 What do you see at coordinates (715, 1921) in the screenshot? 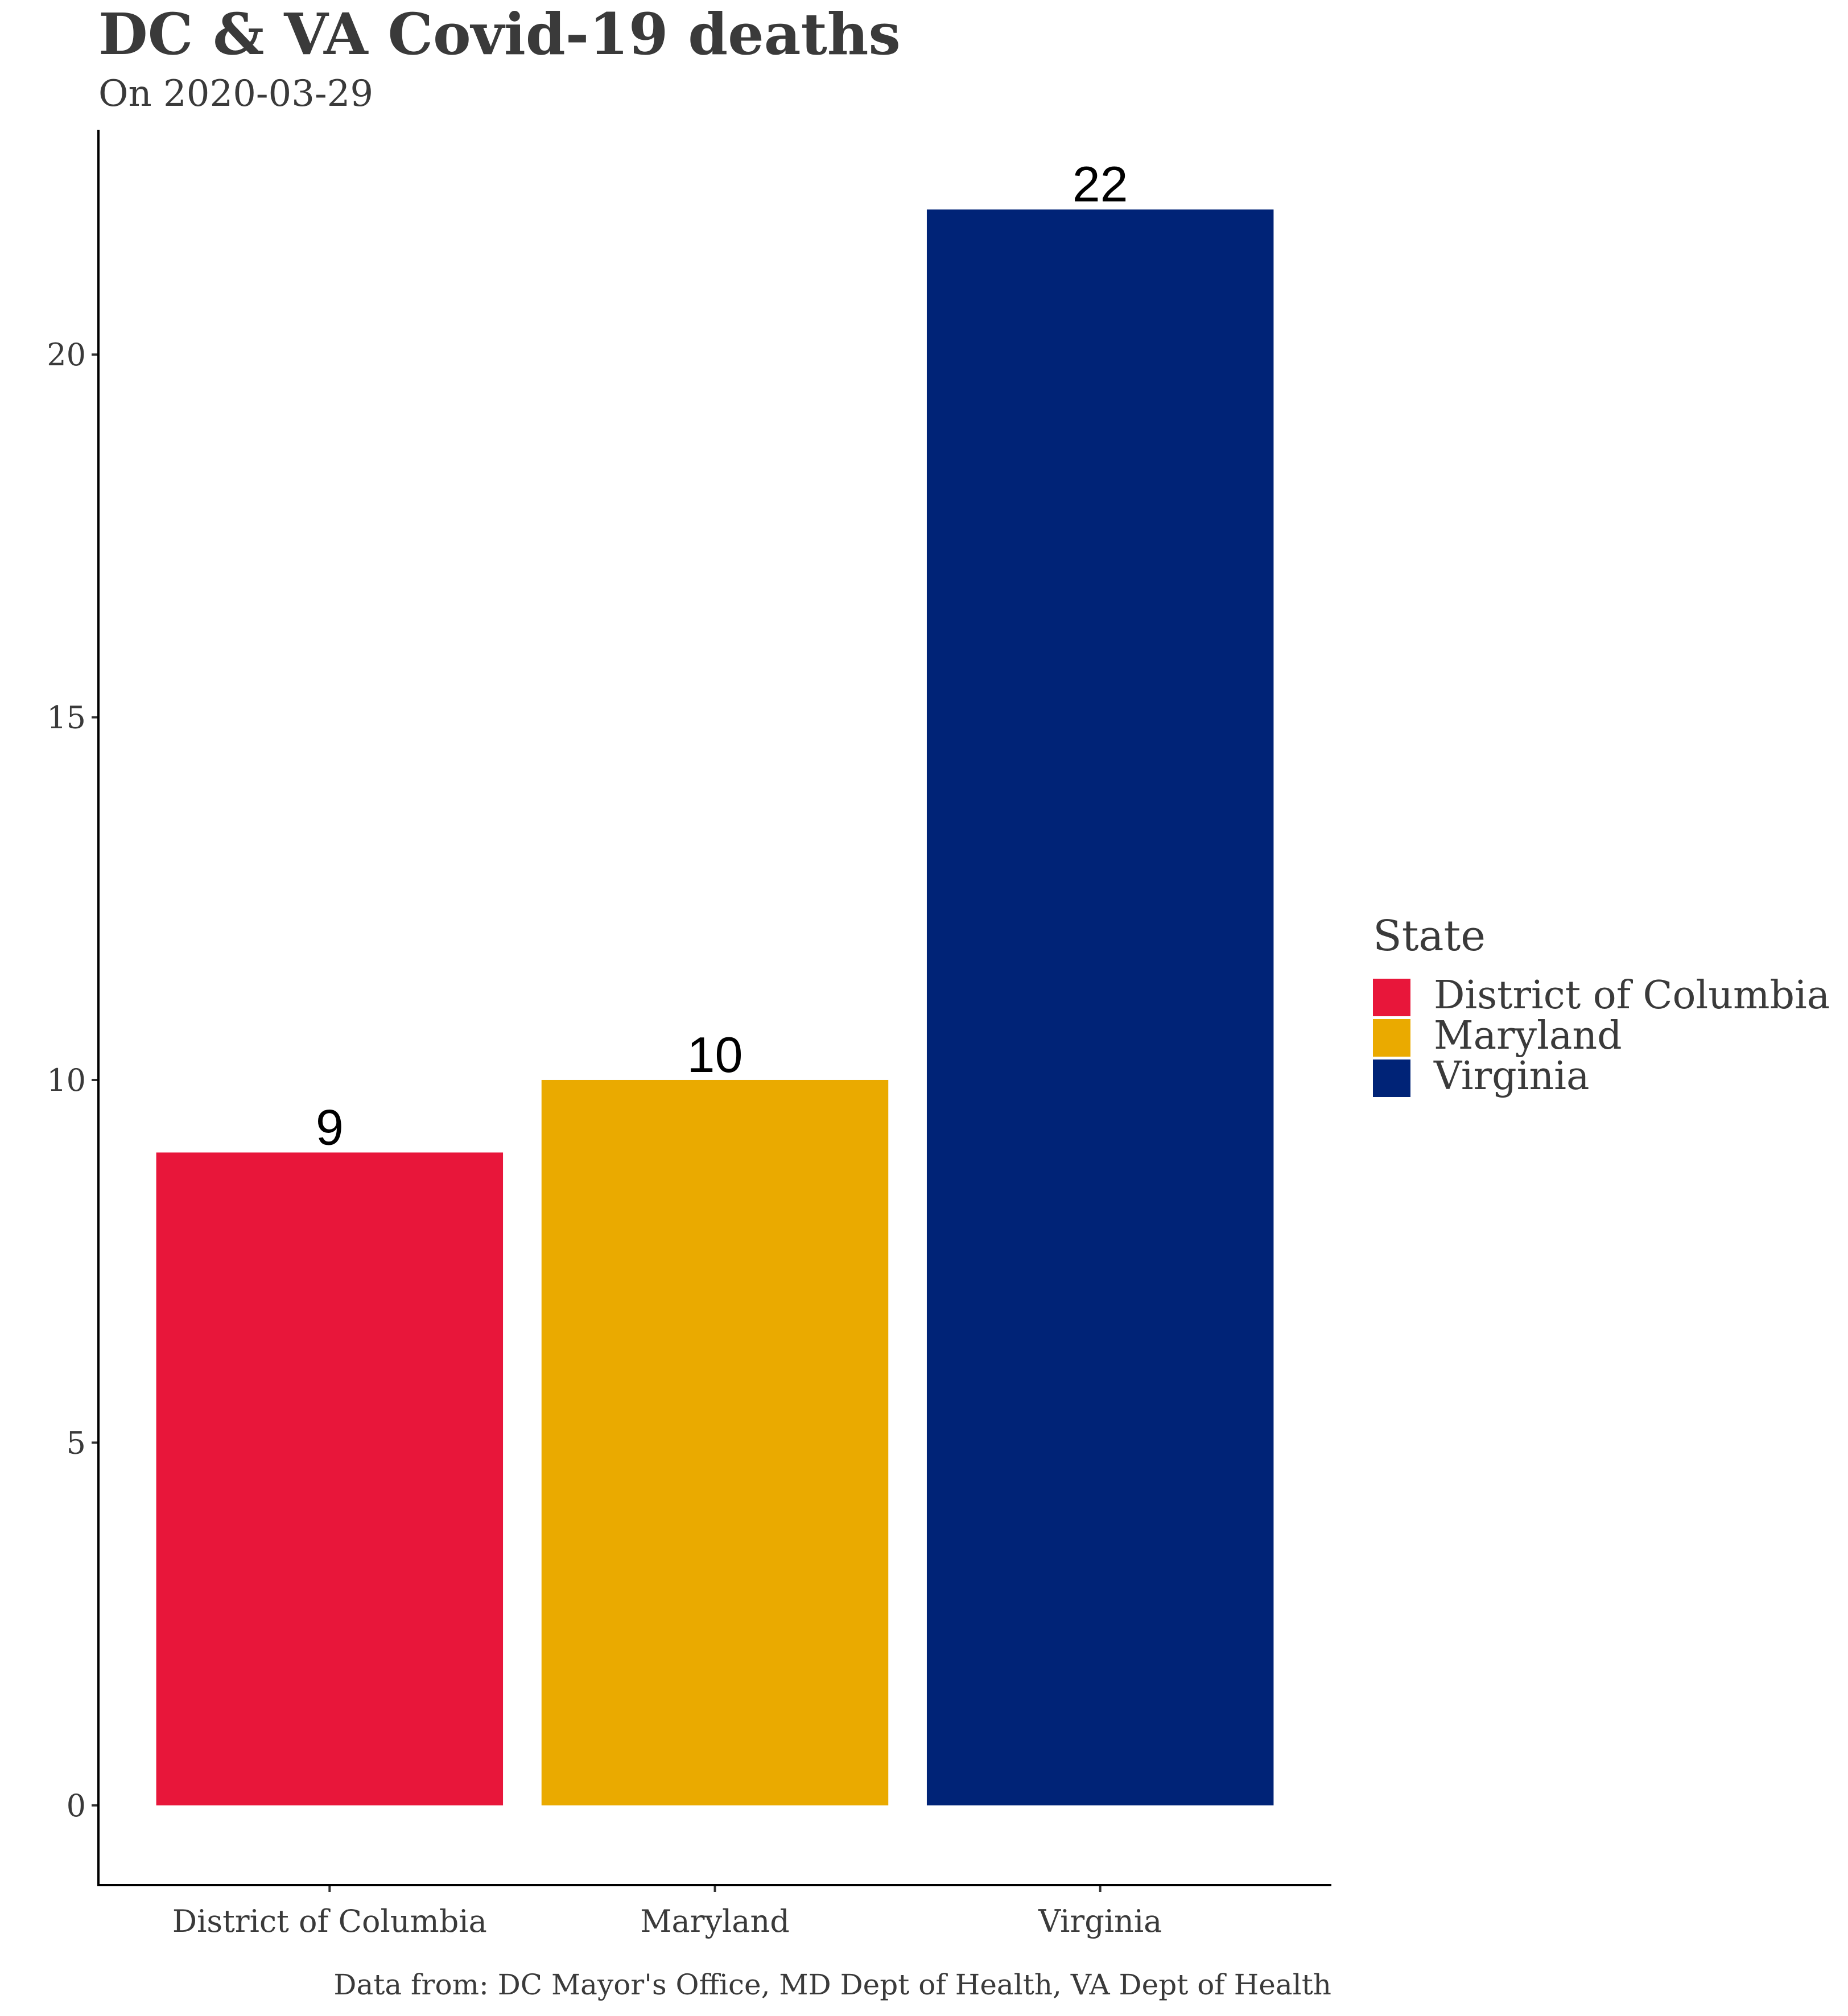
I see `x-tick-label: Maryland` at bounding box center [715, 1921].